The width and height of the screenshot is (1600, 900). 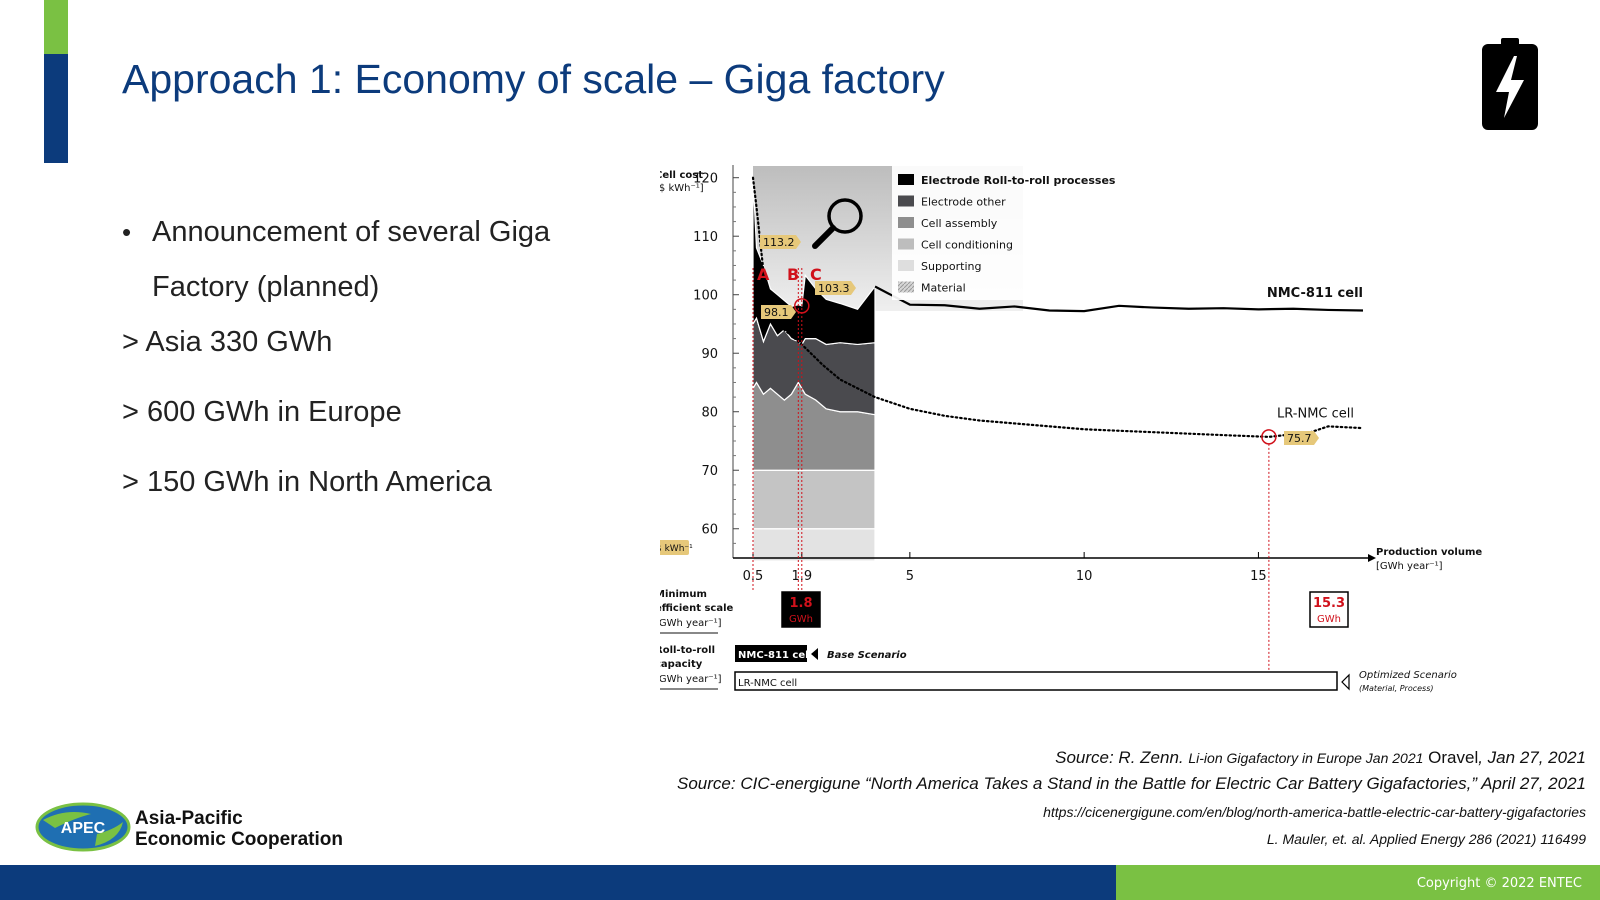 I want to click on y-axis-label: Cell cost, so click(x=681, y=175).